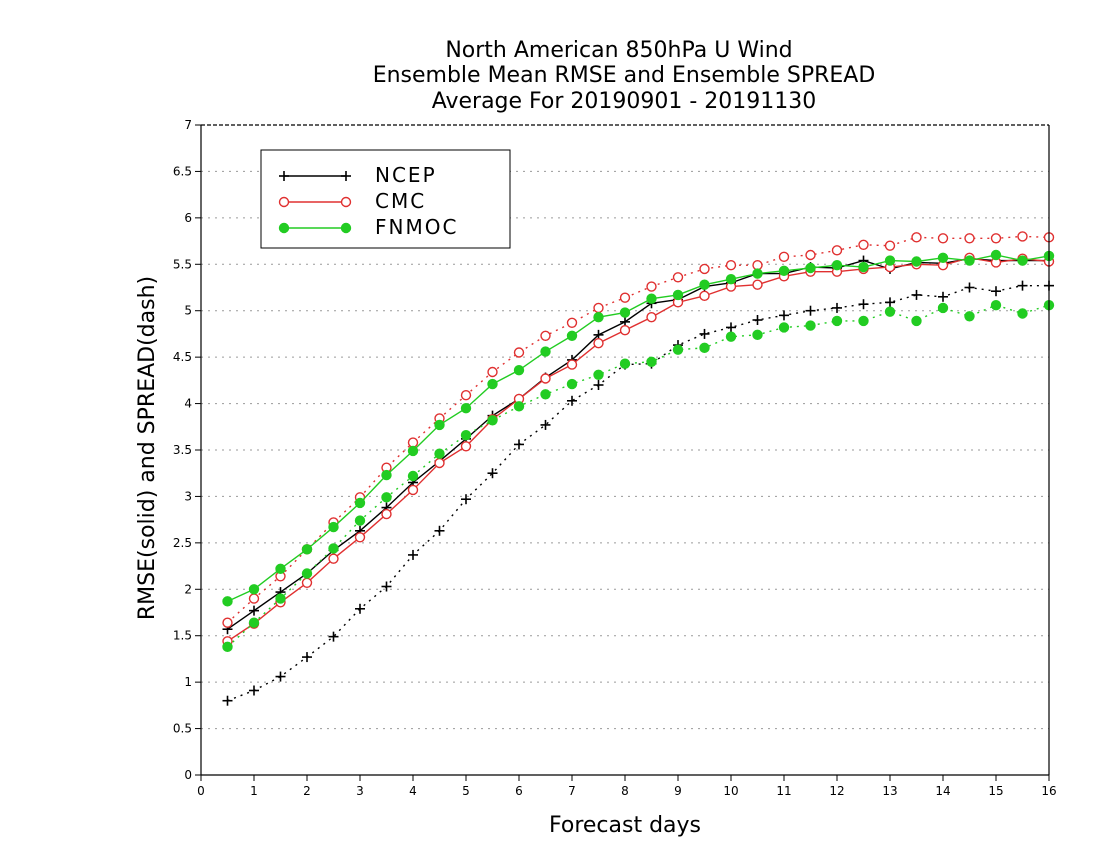 The image size is (1100, 850). Describe the element at coordinates (406, 175) in the screenshot. I see `legend-label-ncep: NCEP` at that location.